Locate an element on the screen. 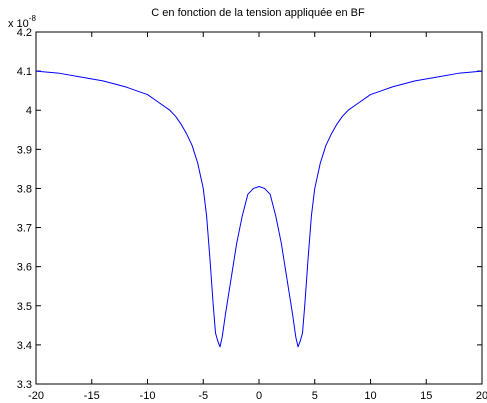  x-tick-label: -5 is located at coordinates (203, 396).